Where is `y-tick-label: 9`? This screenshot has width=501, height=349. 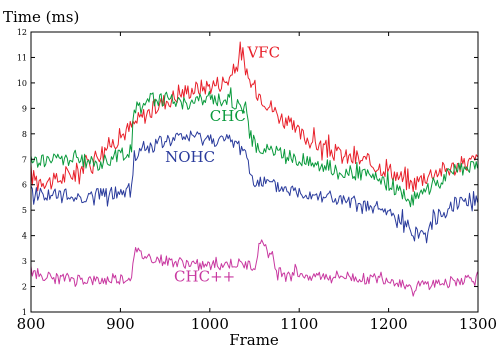 y-tick-label: 9 is located at coordinates (24, 108).